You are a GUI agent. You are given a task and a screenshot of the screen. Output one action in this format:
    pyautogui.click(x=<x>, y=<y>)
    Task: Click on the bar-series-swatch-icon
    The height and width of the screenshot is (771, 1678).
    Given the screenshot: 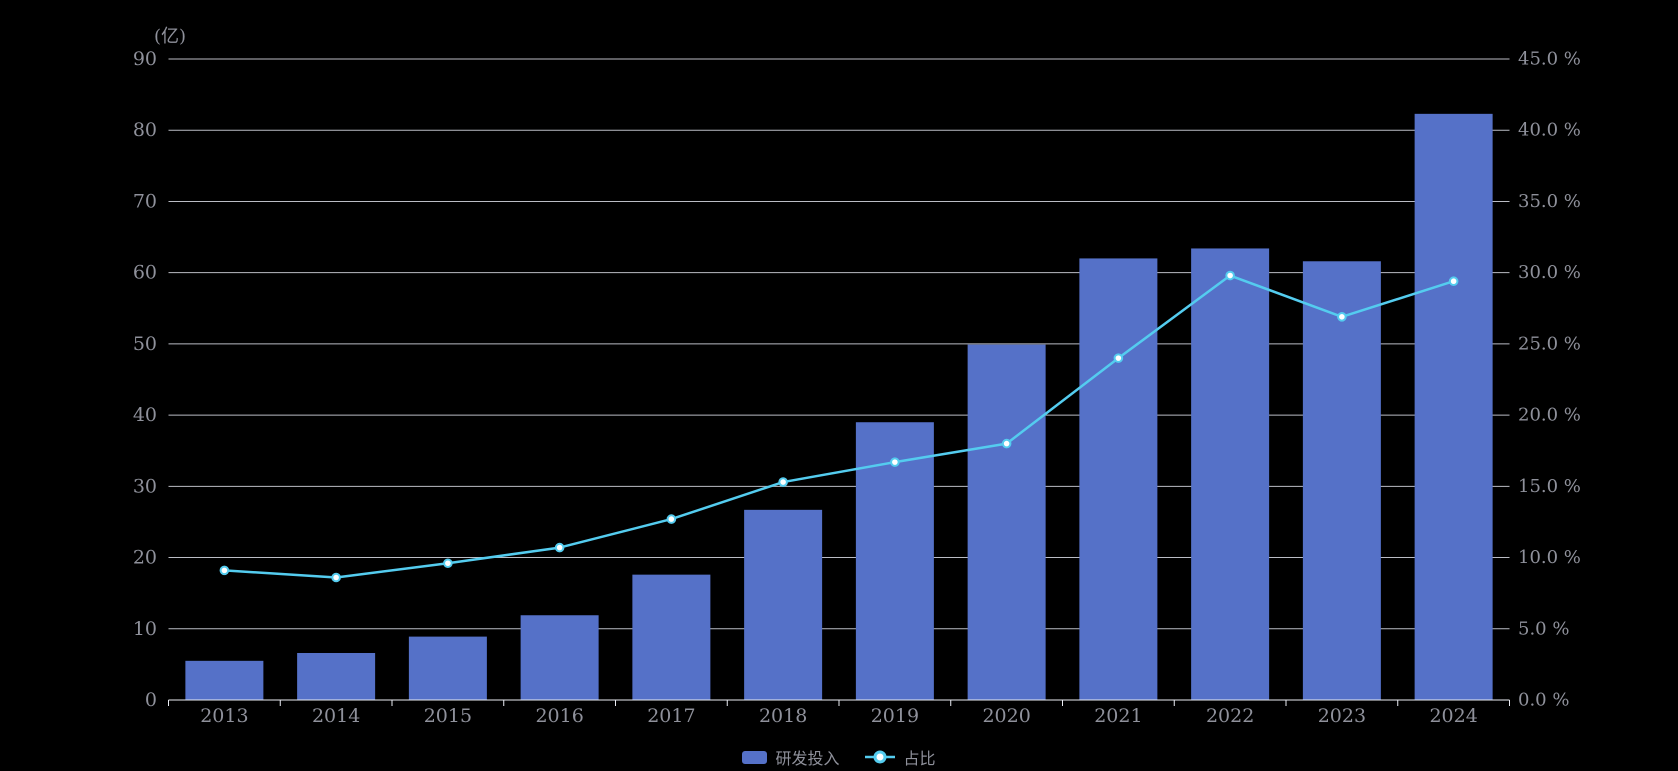 What is the action you would take?
    pyautogui.click(x=755, y=757)
    